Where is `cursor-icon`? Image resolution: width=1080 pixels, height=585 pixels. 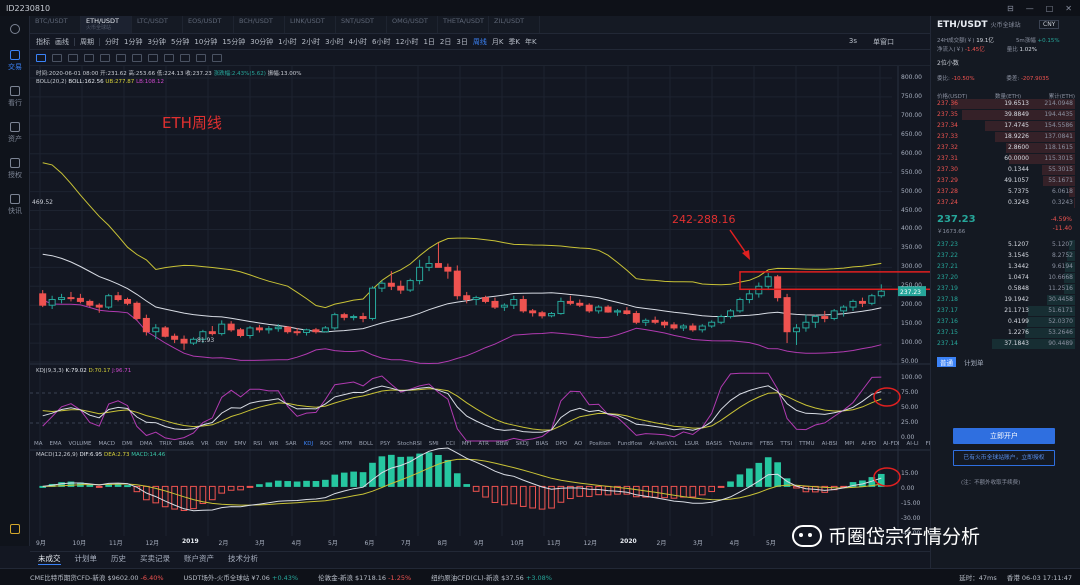
cursor-icon is located at coordinates (41, 57).